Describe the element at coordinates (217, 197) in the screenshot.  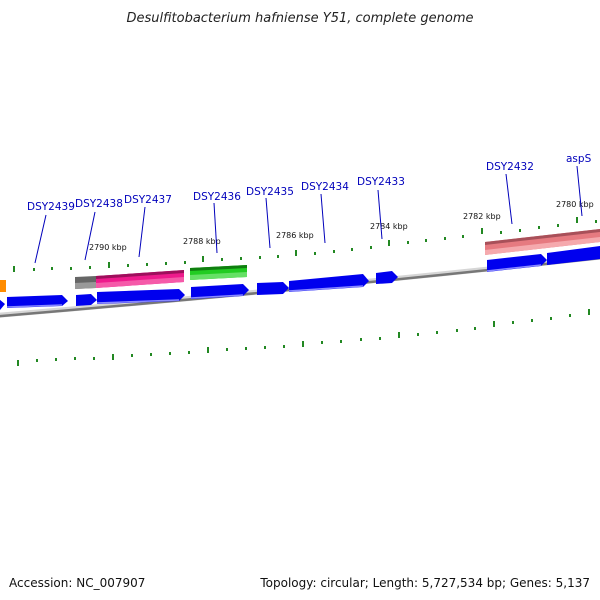
I see `gene-label-dsy2436: DSY2436` at that location.